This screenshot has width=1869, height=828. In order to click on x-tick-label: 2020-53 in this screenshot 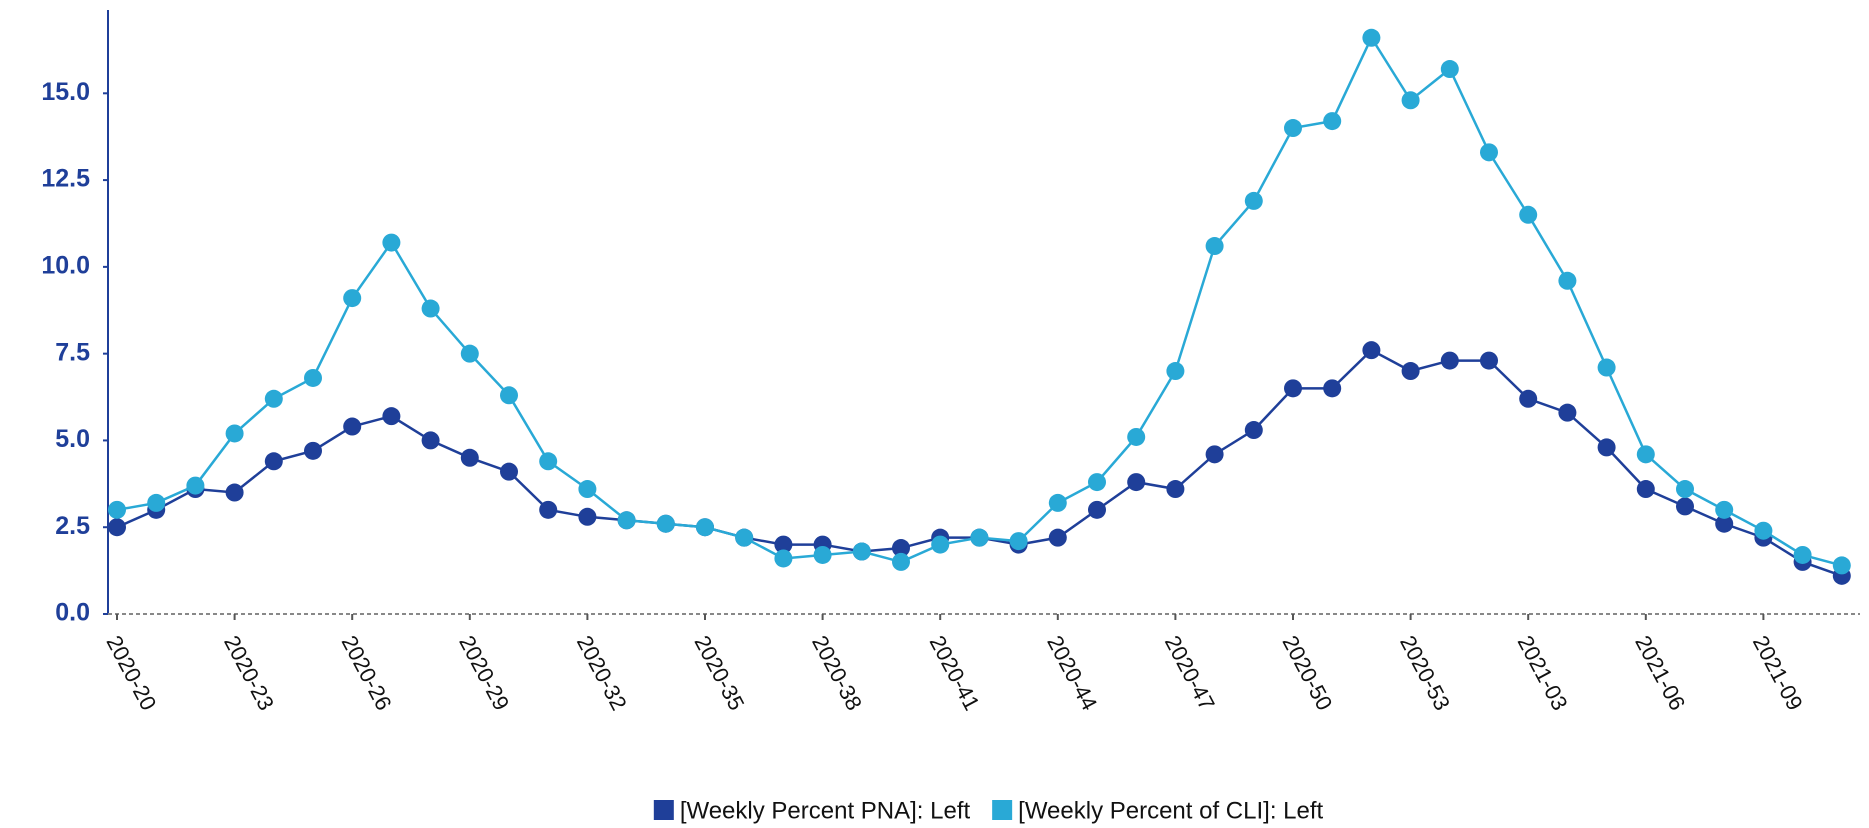, I will do `click(1425, 672)`.